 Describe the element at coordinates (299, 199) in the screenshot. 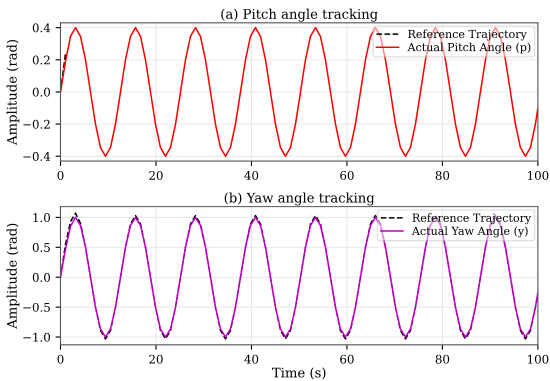

I see `chart-title: (b) Yaw angle tracking` at that location.